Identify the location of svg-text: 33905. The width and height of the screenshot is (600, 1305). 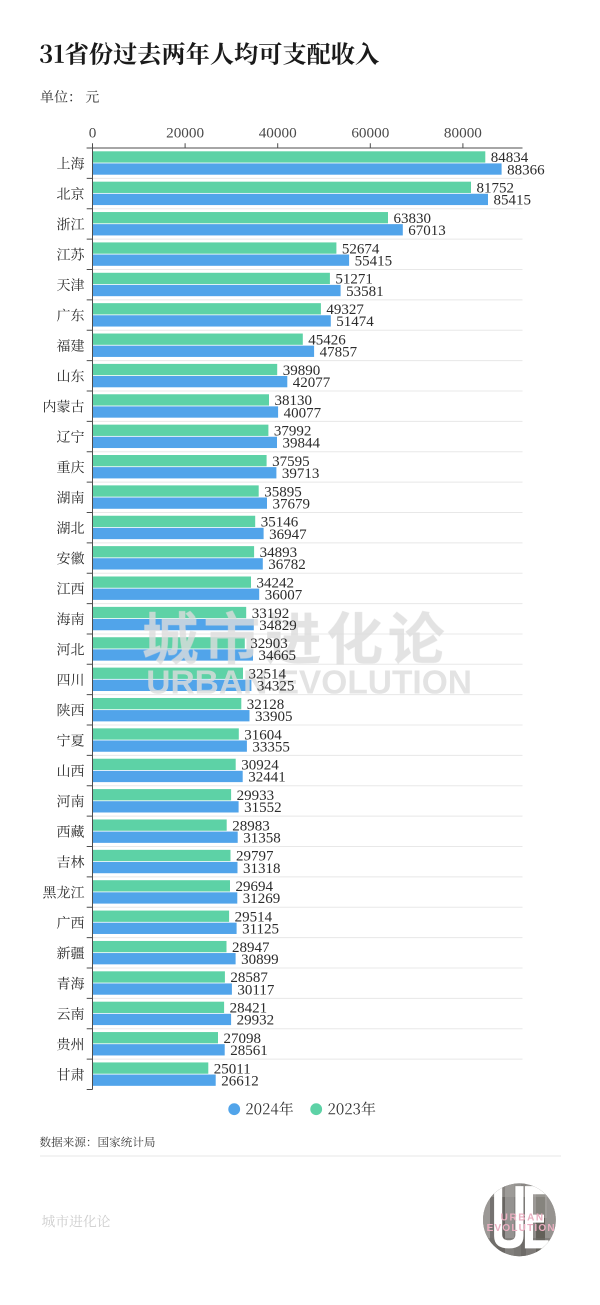
(274, 717).